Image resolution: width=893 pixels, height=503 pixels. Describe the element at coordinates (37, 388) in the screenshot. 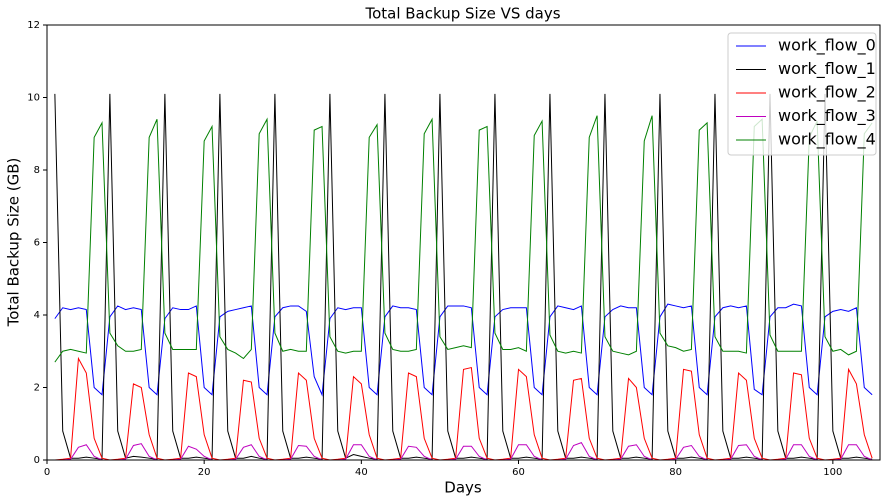

I see `y-tick-label: 2` at that location.